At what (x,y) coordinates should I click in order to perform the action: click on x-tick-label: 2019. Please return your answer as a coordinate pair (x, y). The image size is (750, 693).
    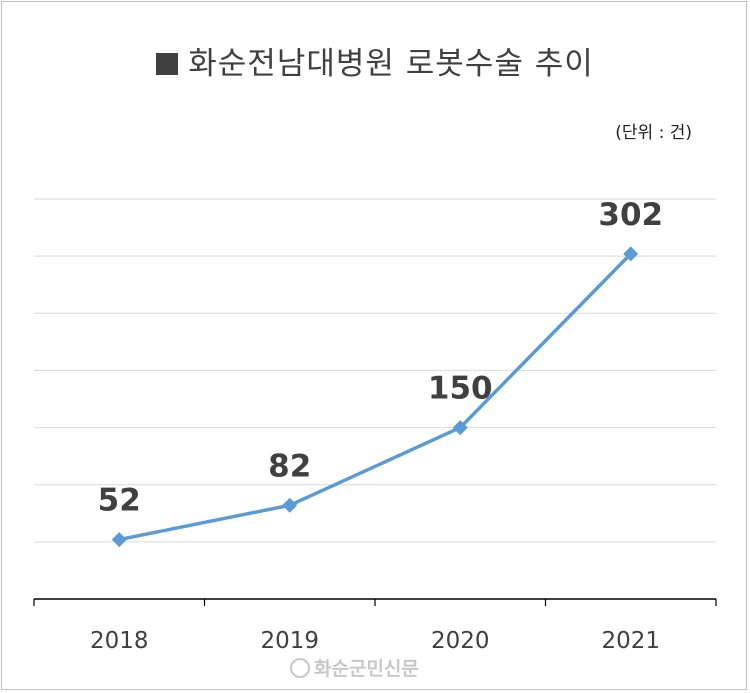
    Looking at the image, I should click on (289, 641).